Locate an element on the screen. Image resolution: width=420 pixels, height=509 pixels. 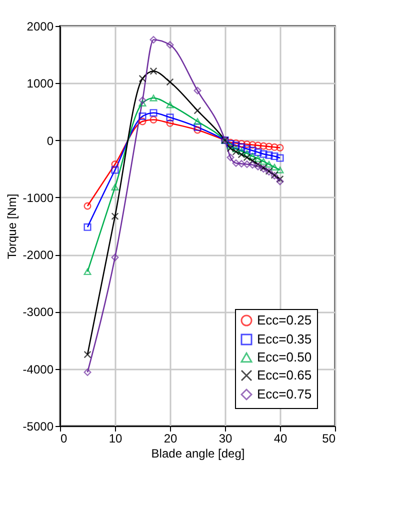
y-tick-label: -5000 is located at coordinates (38, 427).